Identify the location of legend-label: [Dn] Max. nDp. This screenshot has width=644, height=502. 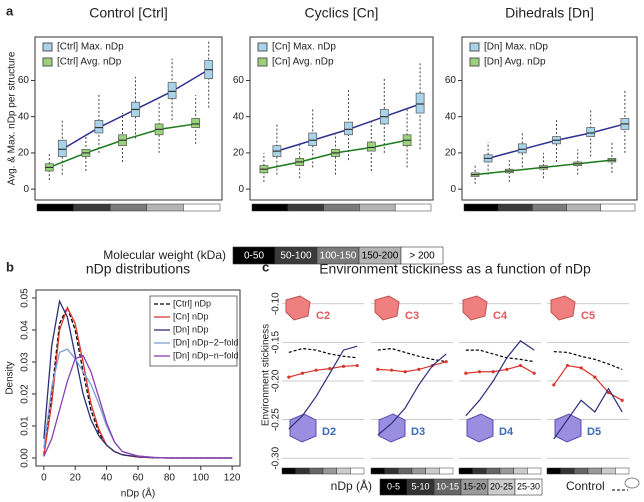
(516, 47).